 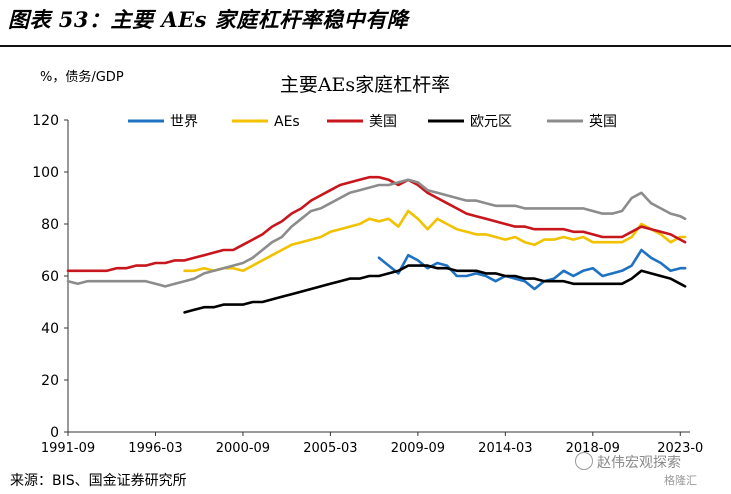 What do you see at coordinates (505, 448) in the screenshot?
I see `x-tick-label: 2014-03` at bounding box center [505, 448].